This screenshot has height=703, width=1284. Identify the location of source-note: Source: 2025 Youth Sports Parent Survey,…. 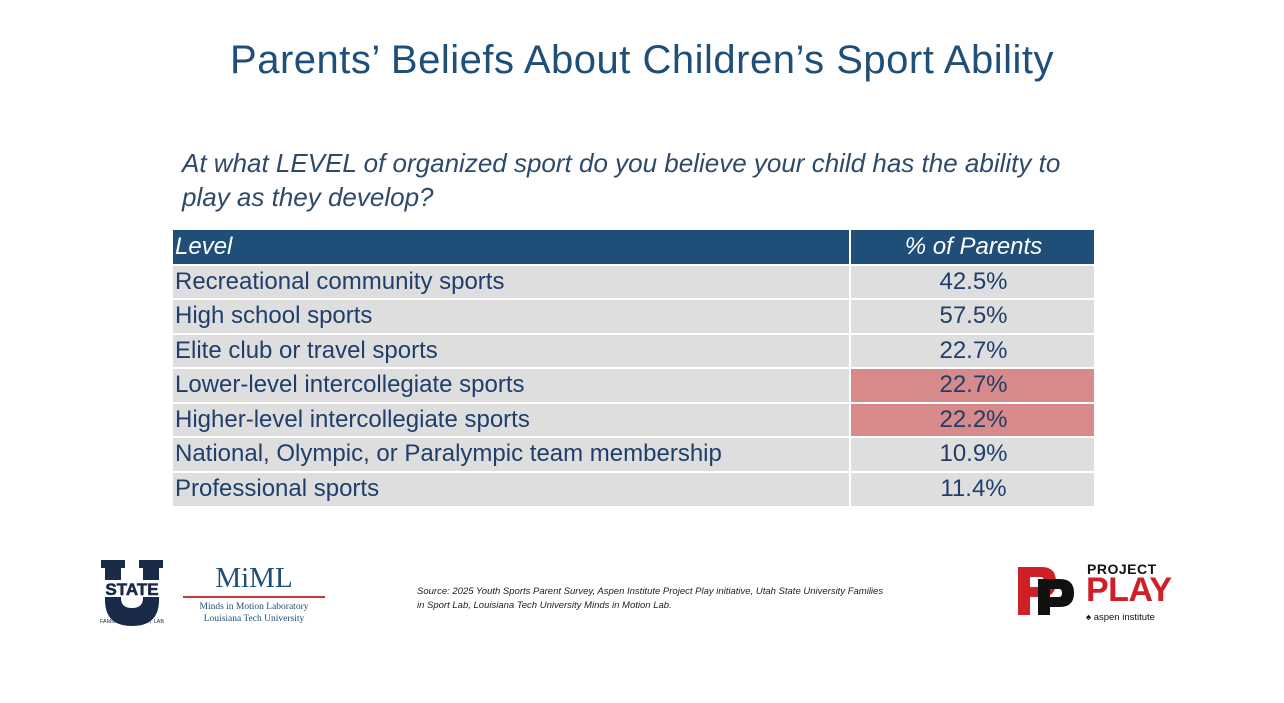
(650, 598).